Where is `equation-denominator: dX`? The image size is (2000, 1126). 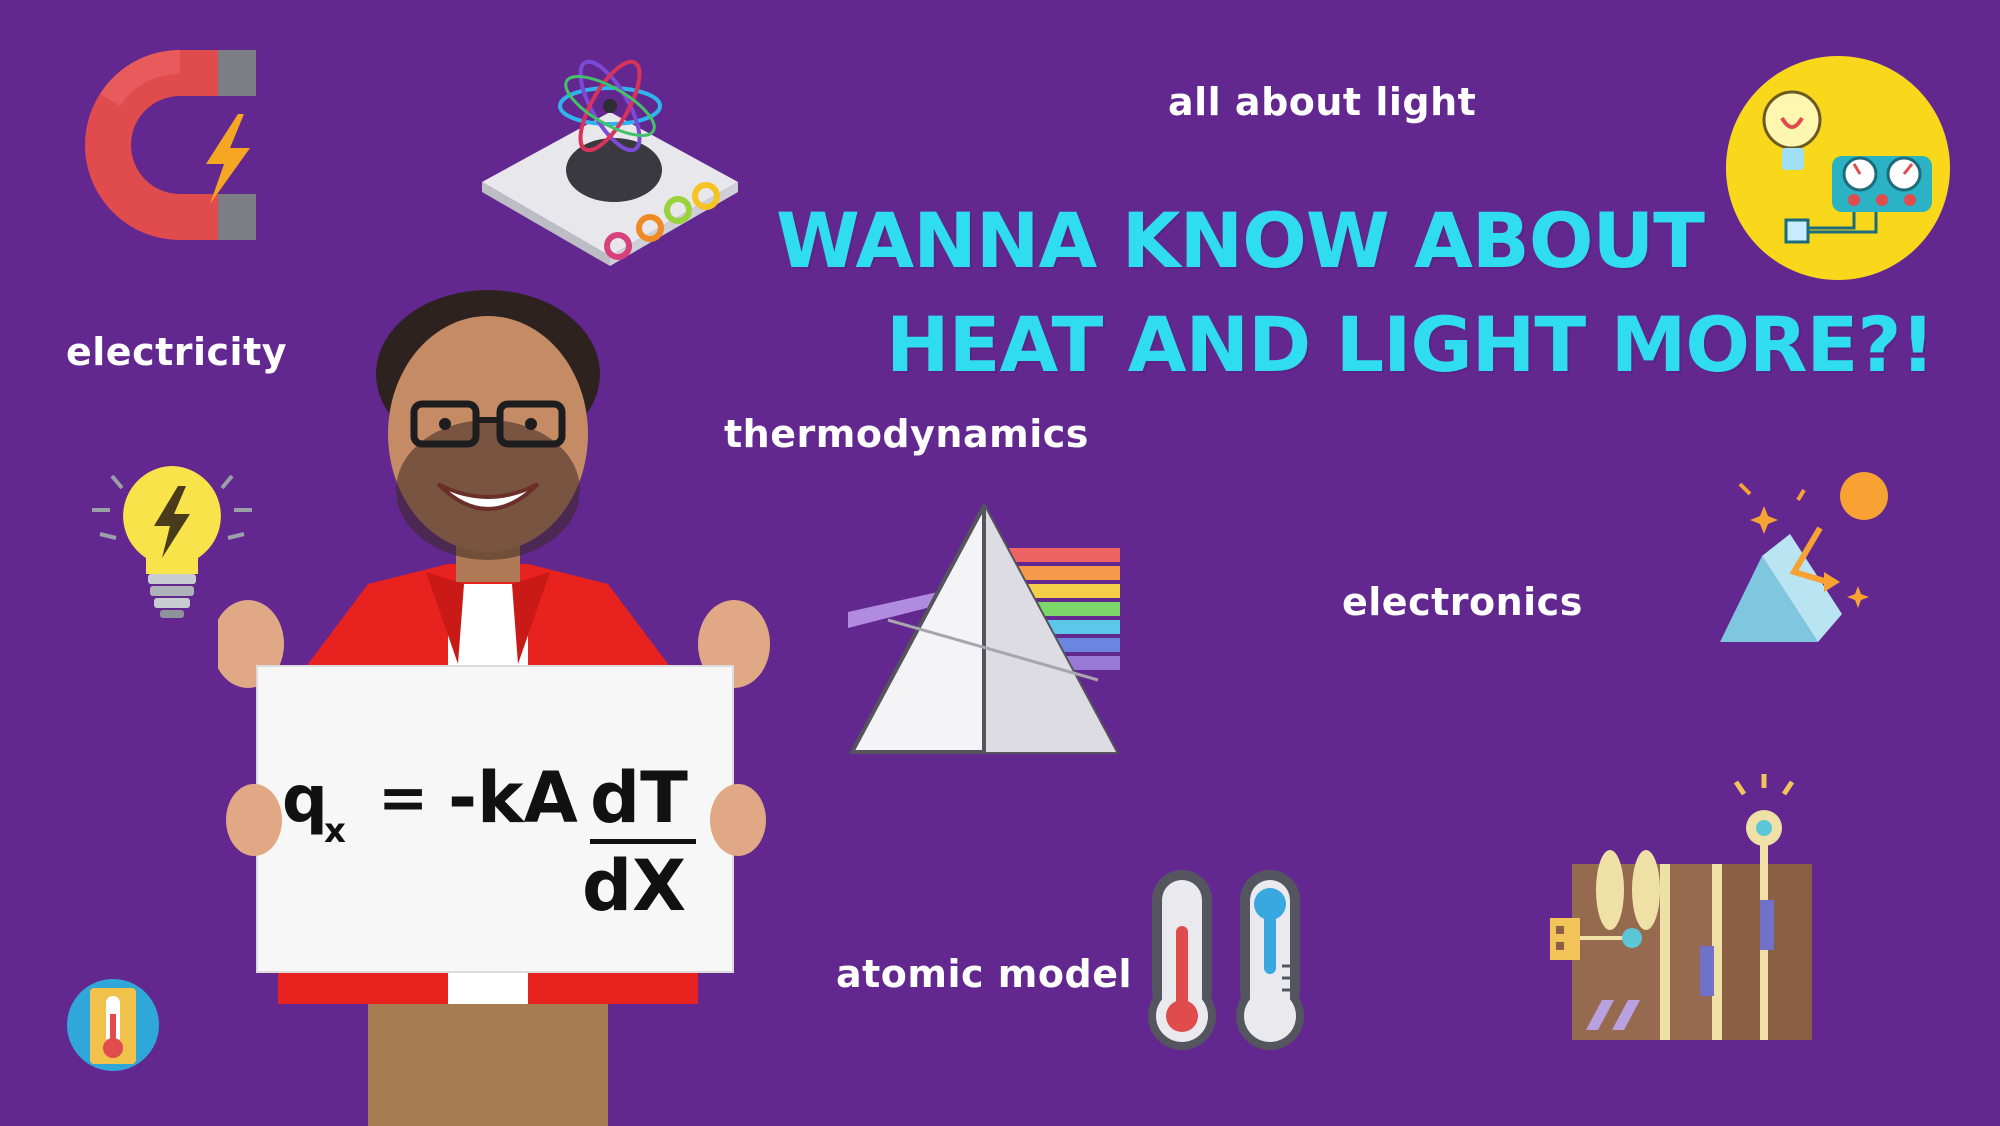
equation-denominator: dX is located at coordinates (634, 886).